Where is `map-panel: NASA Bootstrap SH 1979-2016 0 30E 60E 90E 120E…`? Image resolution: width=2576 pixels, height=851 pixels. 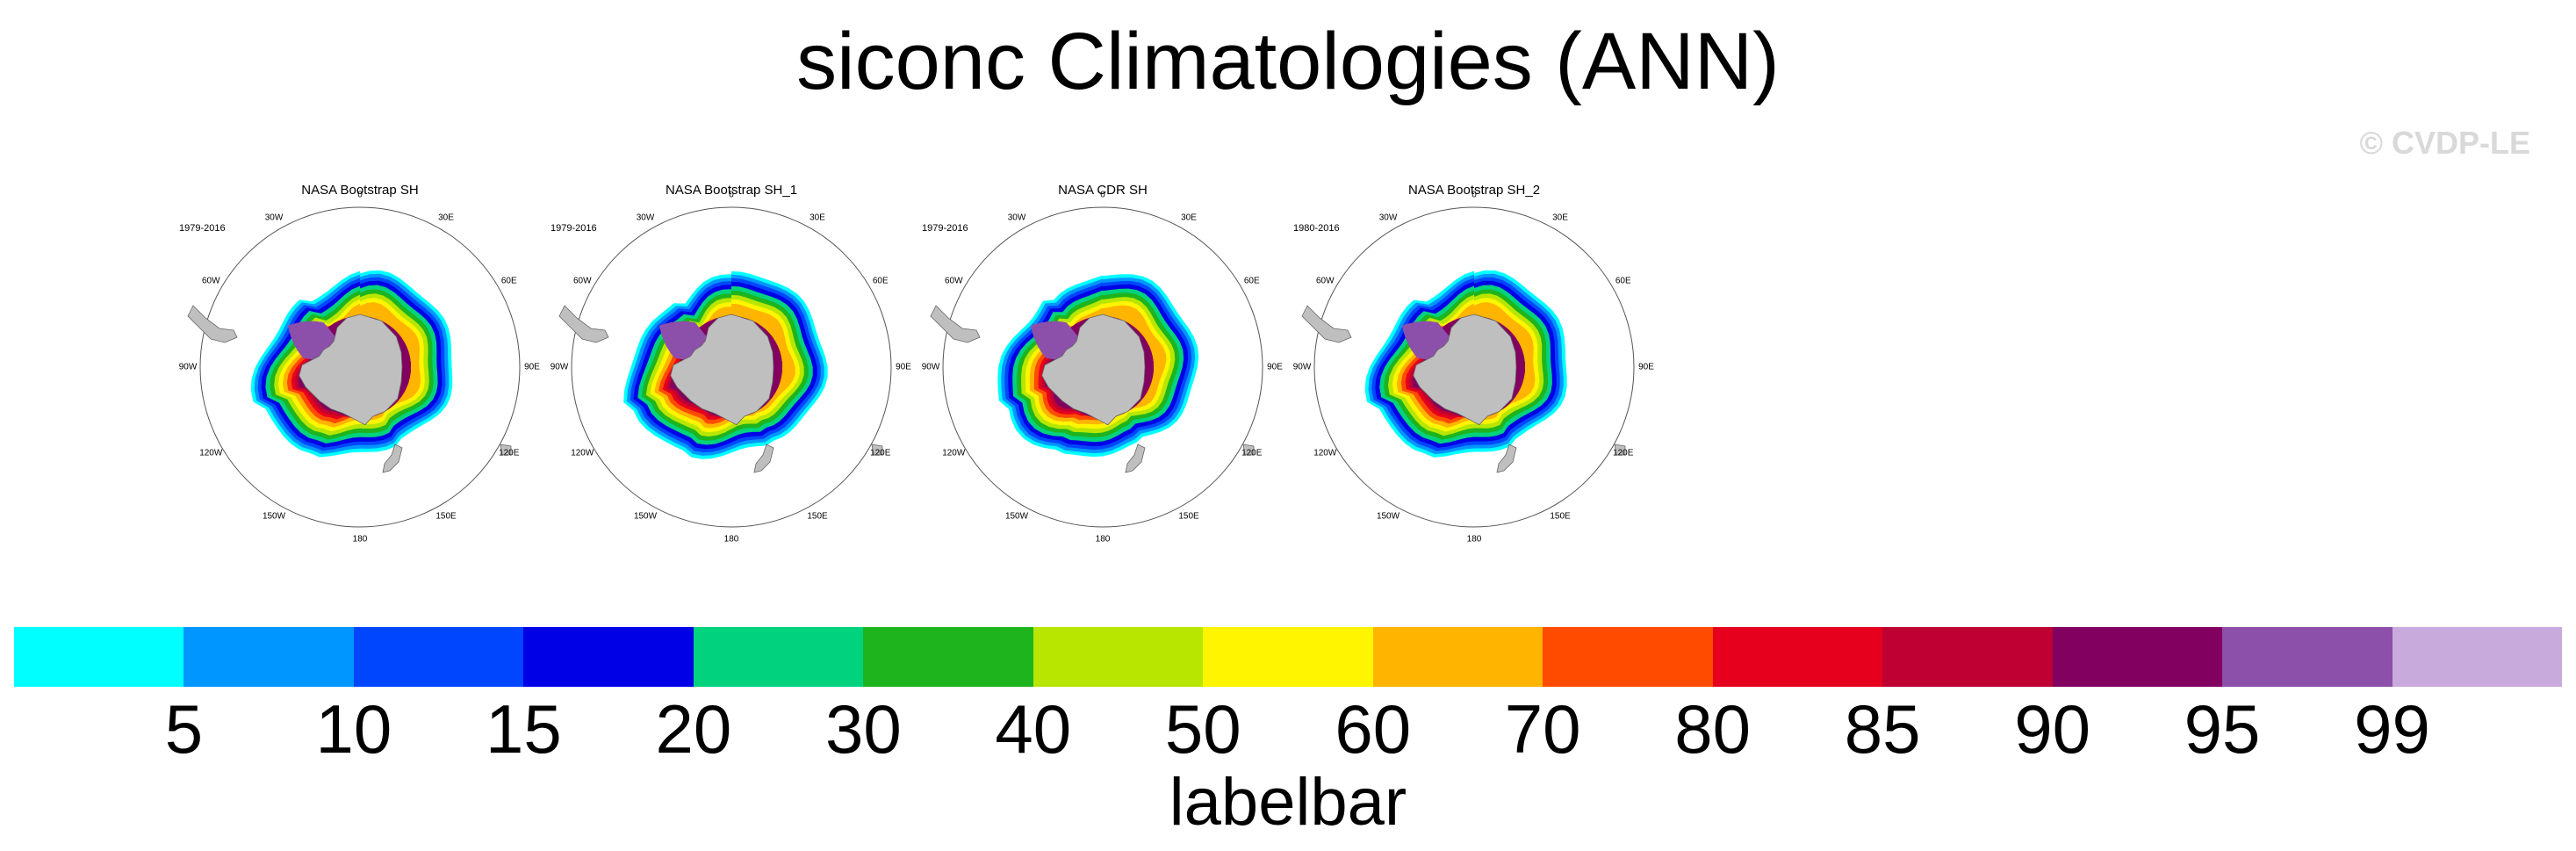 map-panel: NASA Bootstrap SH 1979-2016 0 30E 60E 90E 120E… is located at coordinates (360, 364).